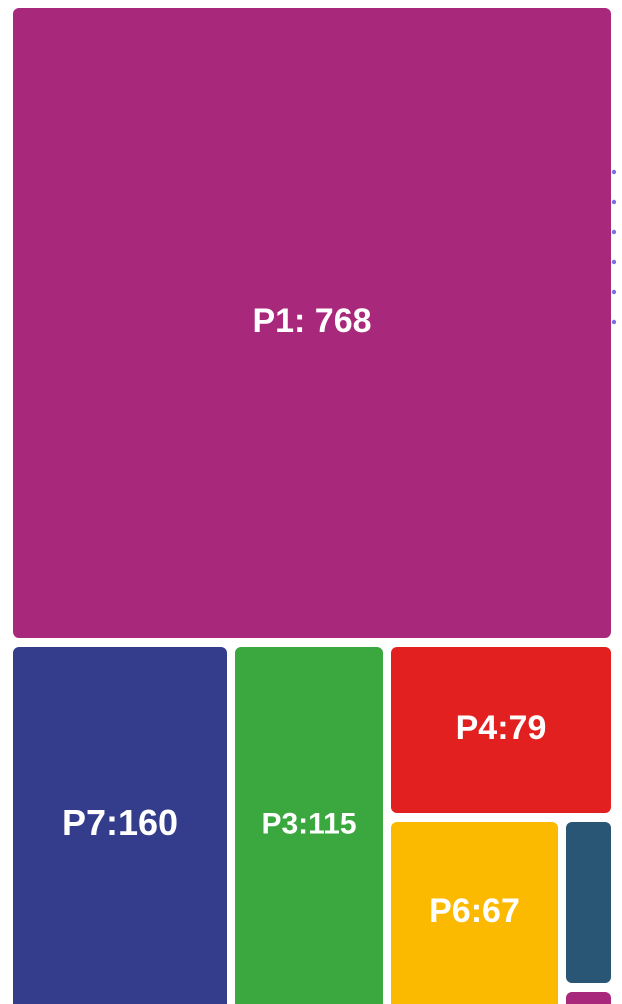 The image size is (622, 1004). I want to click on tile-label: P4:79, so click(501, 728).